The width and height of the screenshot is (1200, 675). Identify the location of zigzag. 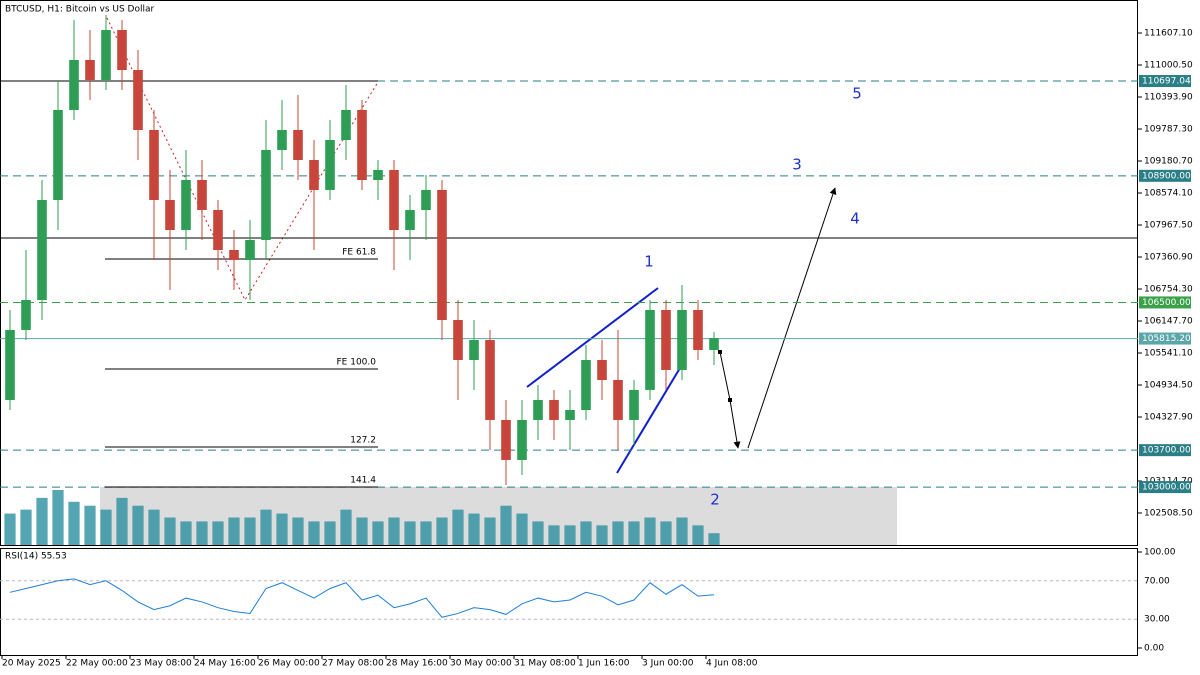
(242, 159).